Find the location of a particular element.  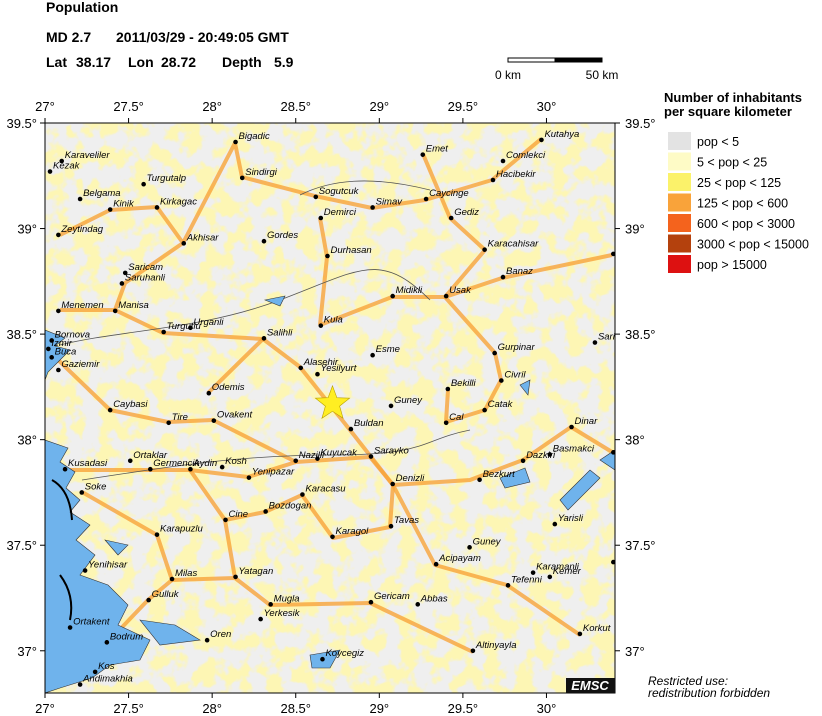

city-label: Bodrum is located at coordinates (126, 636).